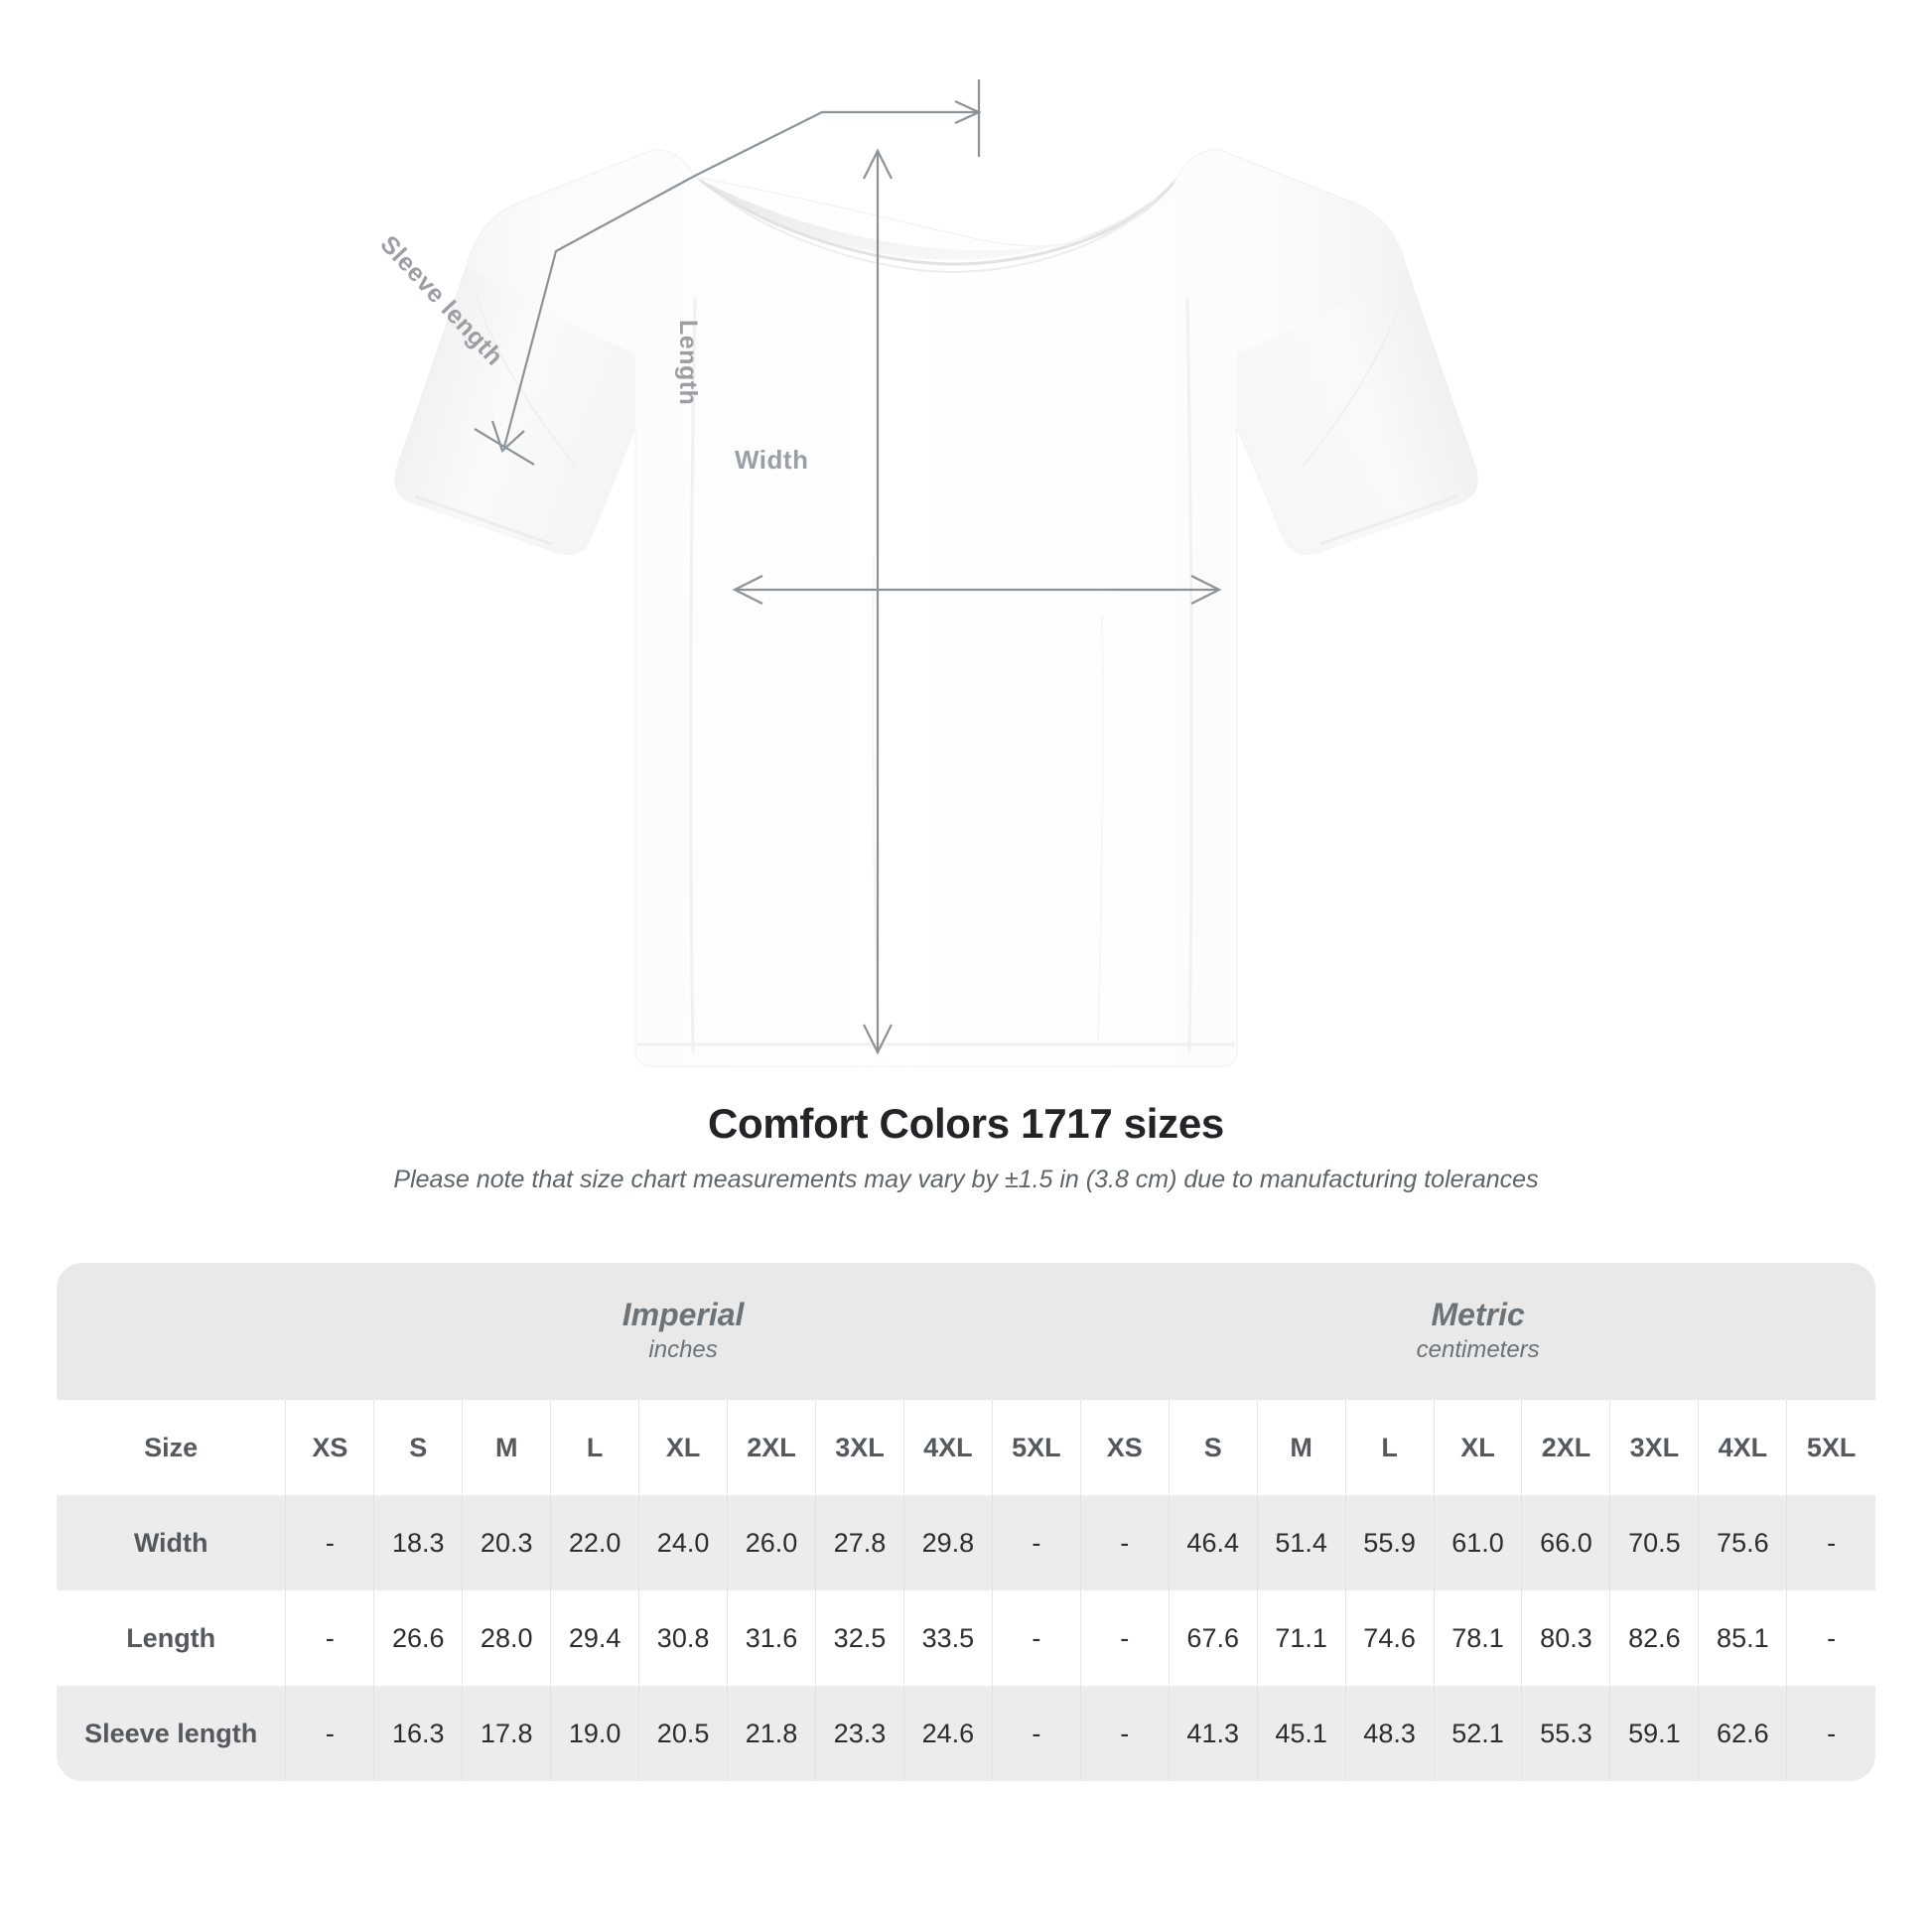  I want to click on cell-length-metric-s: 67.6, so click(1213, 1638).